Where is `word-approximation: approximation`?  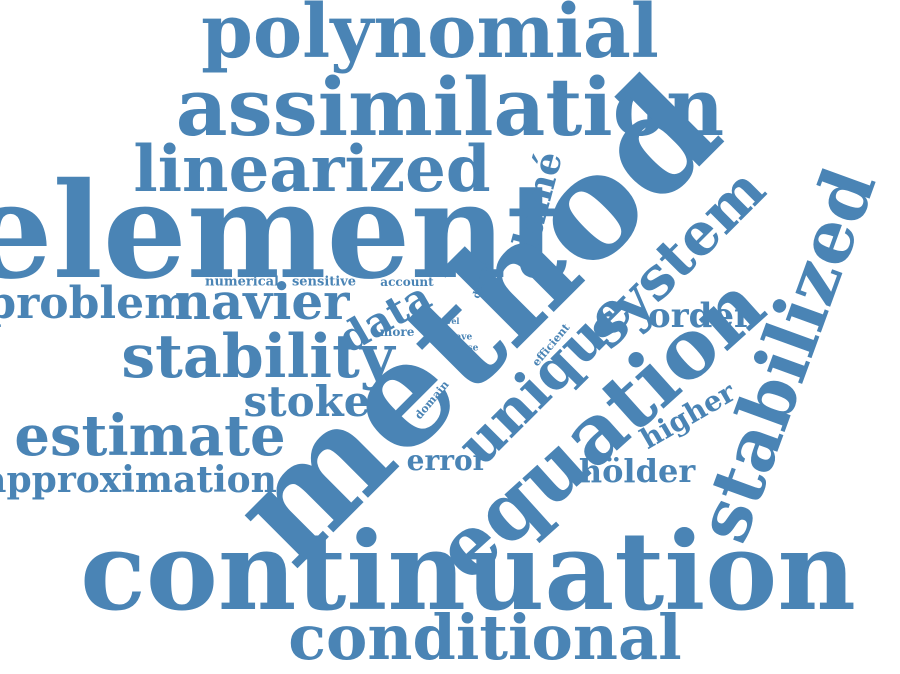
word-approximation: approximation is located at coordinates (138, 480).